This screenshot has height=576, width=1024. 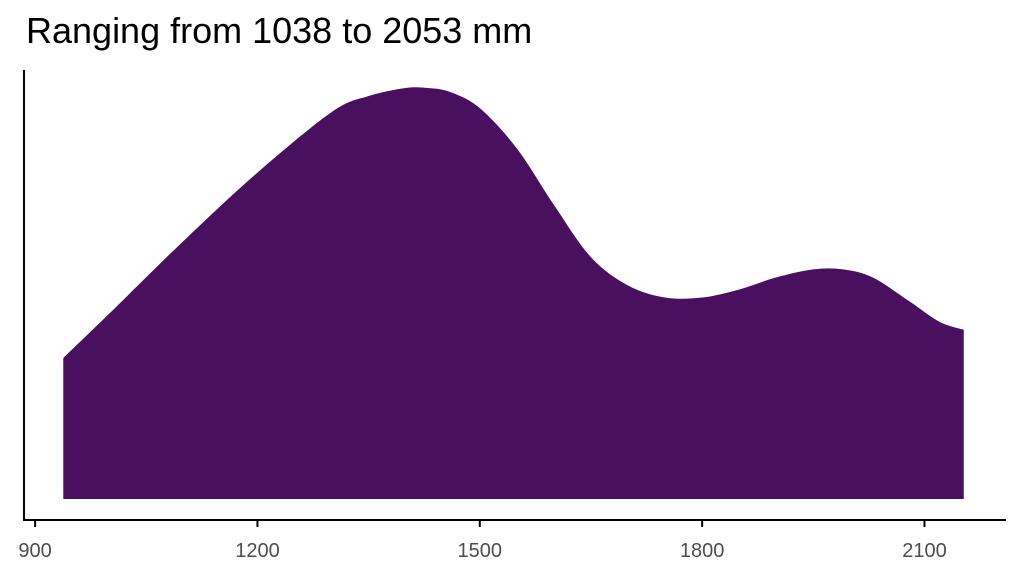 What do you see at coordinates (480, 551) in the screenshot?
I see `x-tick-label: 1500` at bounding box center [480, 551].